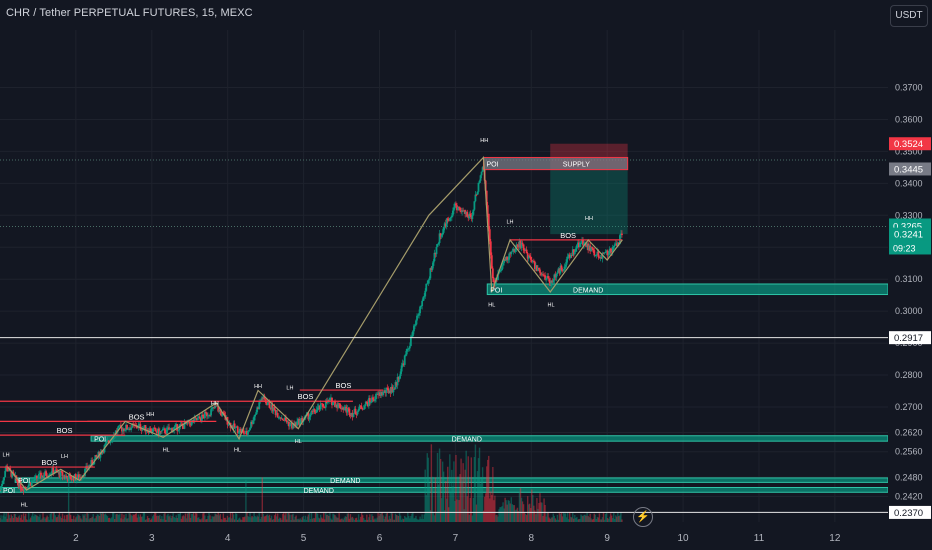 The width and height of the screenshot is (932, 550). Describe the element at coordinates (907, 226) in the screenshot. I see `current-price-label: 0.3265` at that location.